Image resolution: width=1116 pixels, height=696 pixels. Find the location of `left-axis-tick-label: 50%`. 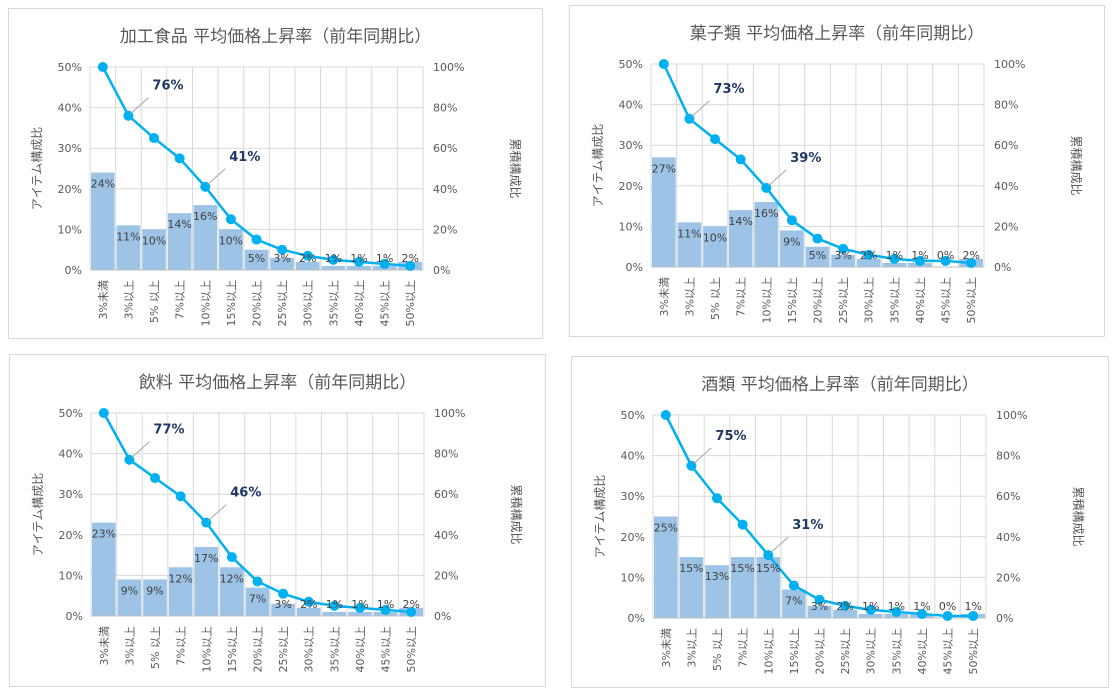

left-axis-tick-label: 50% is located at coordinates (71, 413).